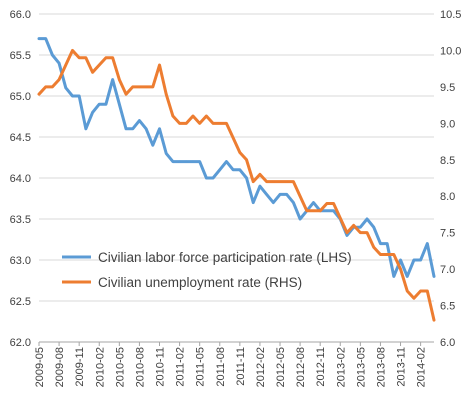 This screenshot has width=471, height=402. What do you see at coordinates (161, 367) in the screenshot?
I see `x-tick-label: 2010-11` at bounding box center [161, 367].